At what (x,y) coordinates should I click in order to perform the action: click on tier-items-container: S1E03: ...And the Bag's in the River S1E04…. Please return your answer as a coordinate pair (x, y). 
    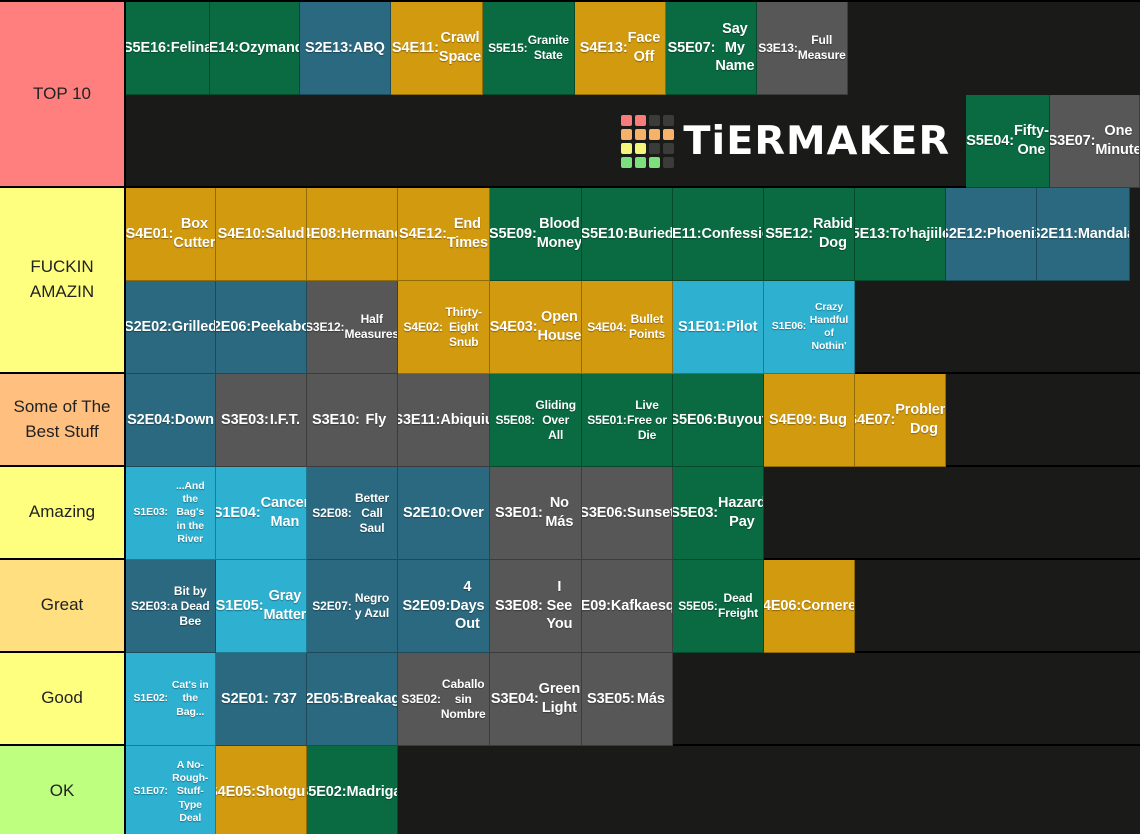
    Looking at the image, I should click on (633, 513).